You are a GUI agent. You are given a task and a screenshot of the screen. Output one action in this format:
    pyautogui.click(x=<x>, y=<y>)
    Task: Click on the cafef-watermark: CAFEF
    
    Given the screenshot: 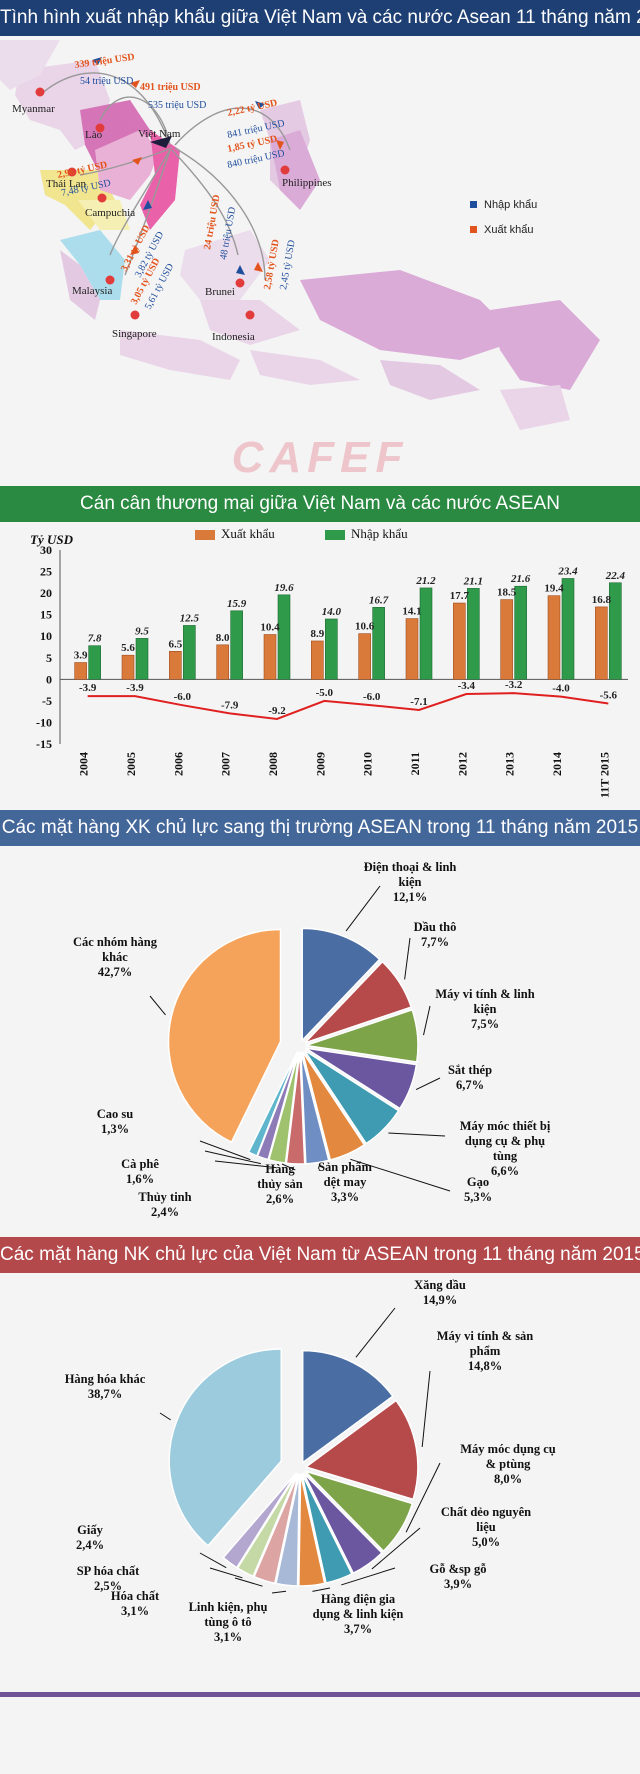 What is the action you would take?
    pyautogui.click(x=320, y=457)
    